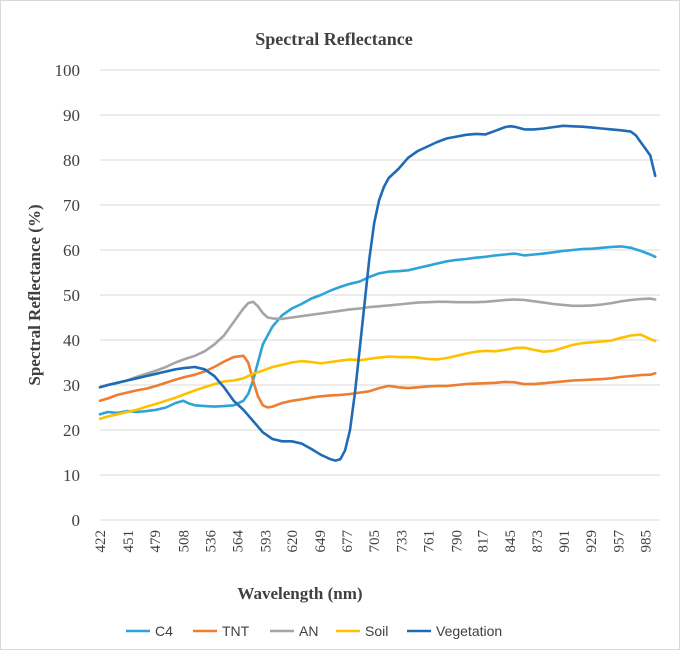 The image size is (680, 650). I want to click on y-tick-label: 70, so click(71, 205).